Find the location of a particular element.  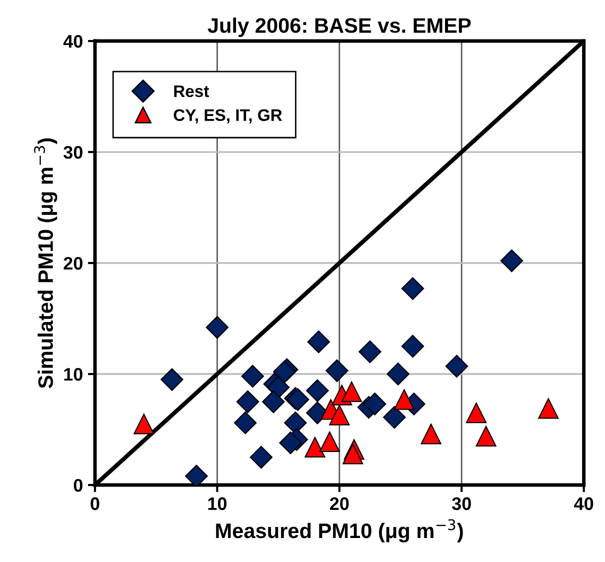

x-tick-label: 40 is located at coordinates (584, 503).